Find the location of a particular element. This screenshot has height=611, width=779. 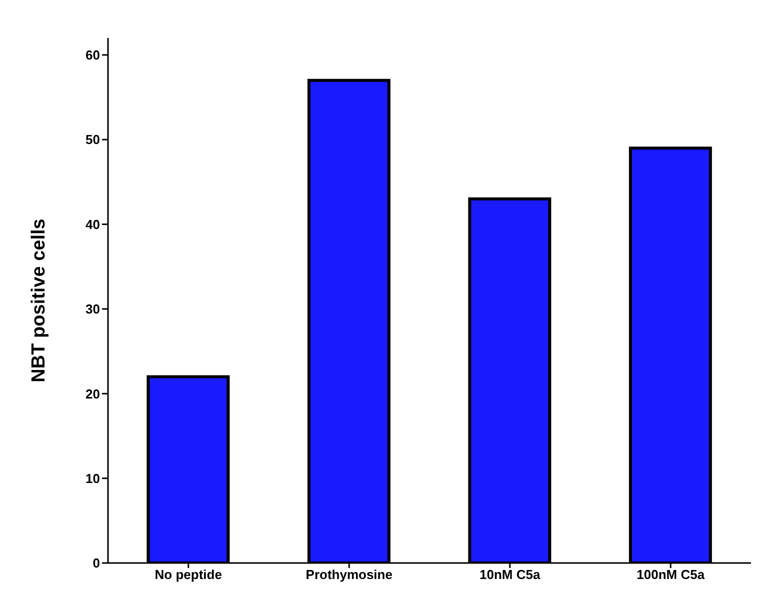

x-tick-label: No peptide is located at coordinates (188, 574).